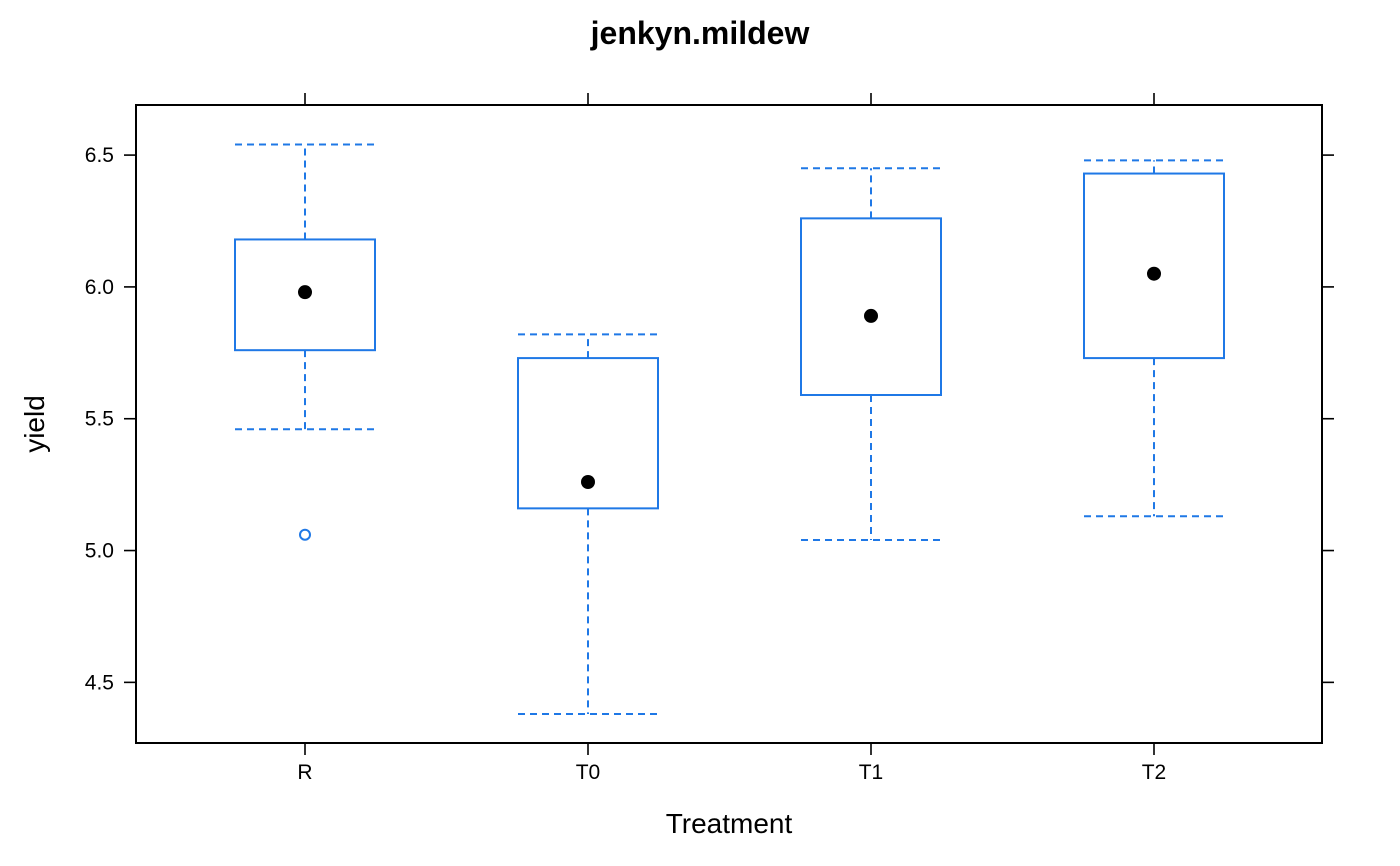 Image resolution: width=1400 pixels, height=866 pixels. What do you see at coordinates (871, 772) in the screenshot?
I see `x-tick-label: T1` at bounding box center [871, 772].